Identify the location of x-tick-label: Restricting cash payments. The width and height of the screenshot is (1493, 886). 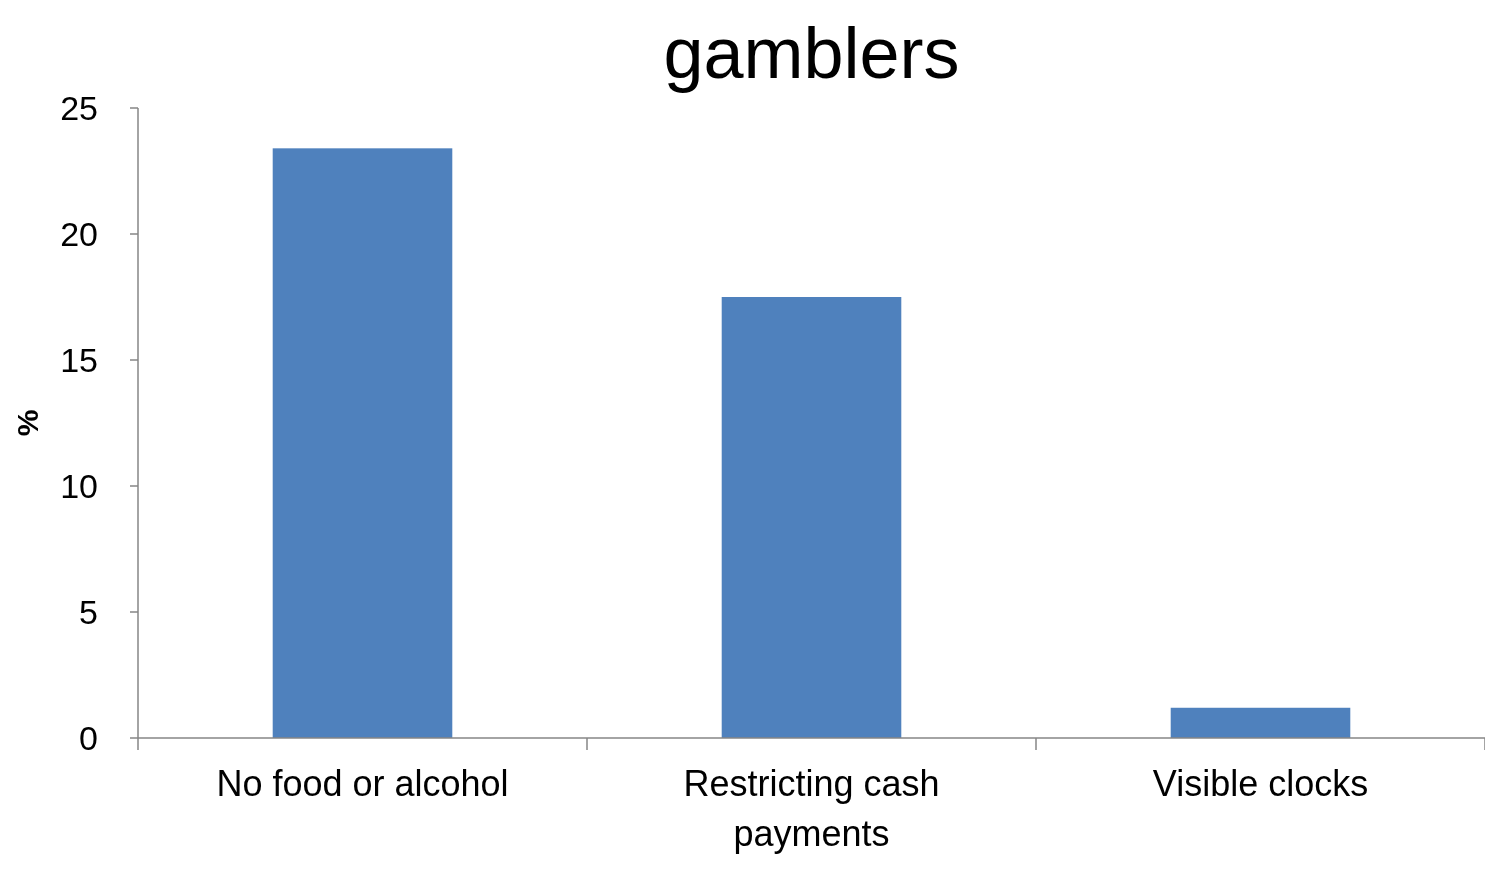
(811, 809).